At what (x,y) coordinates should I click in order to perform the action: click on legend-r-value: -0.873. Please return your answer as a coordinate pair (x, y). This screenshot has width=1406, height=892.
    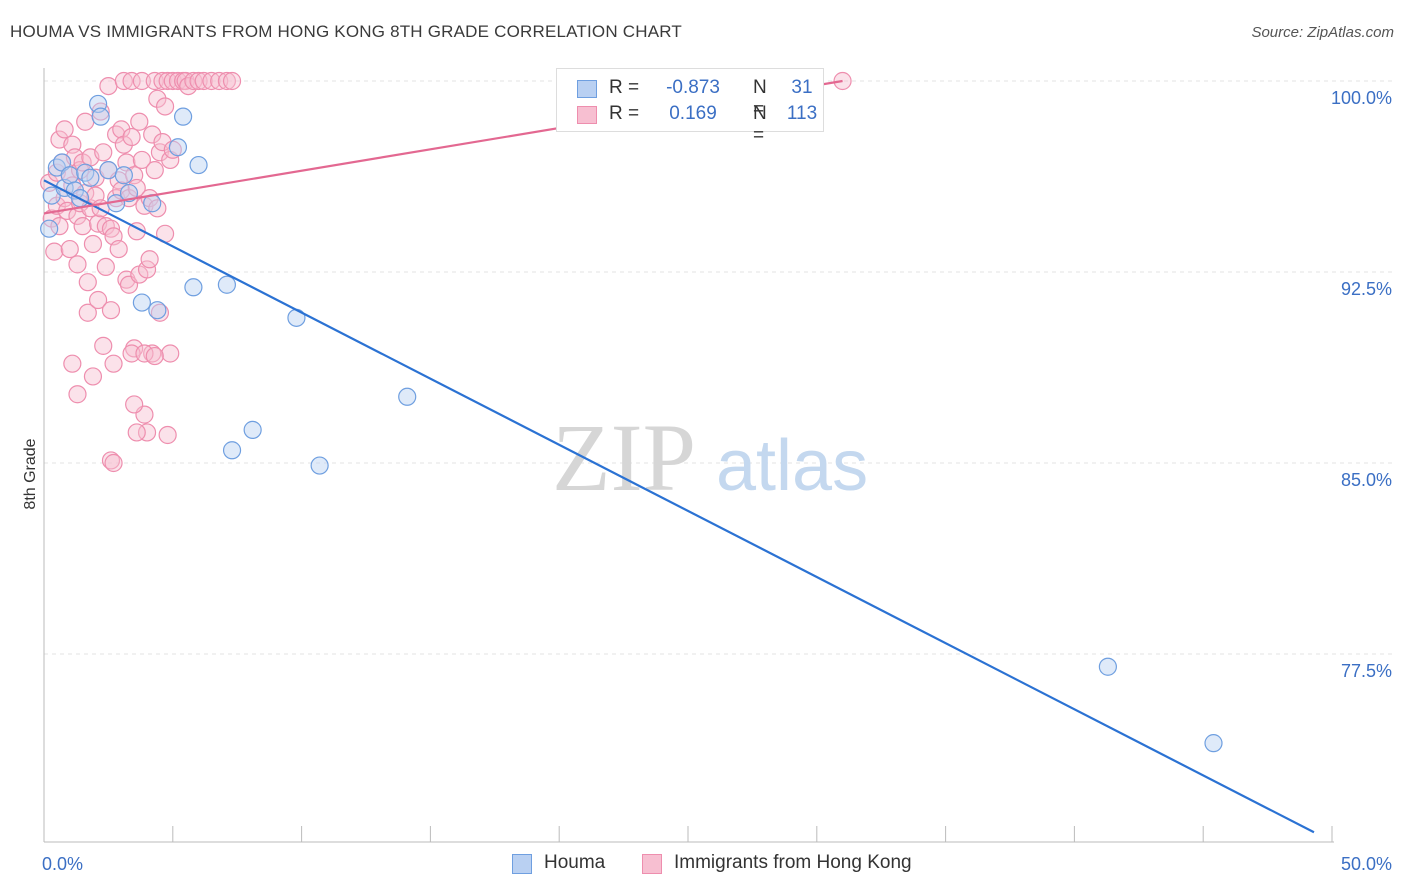
    Looking at the image, I should click on (693, 87).